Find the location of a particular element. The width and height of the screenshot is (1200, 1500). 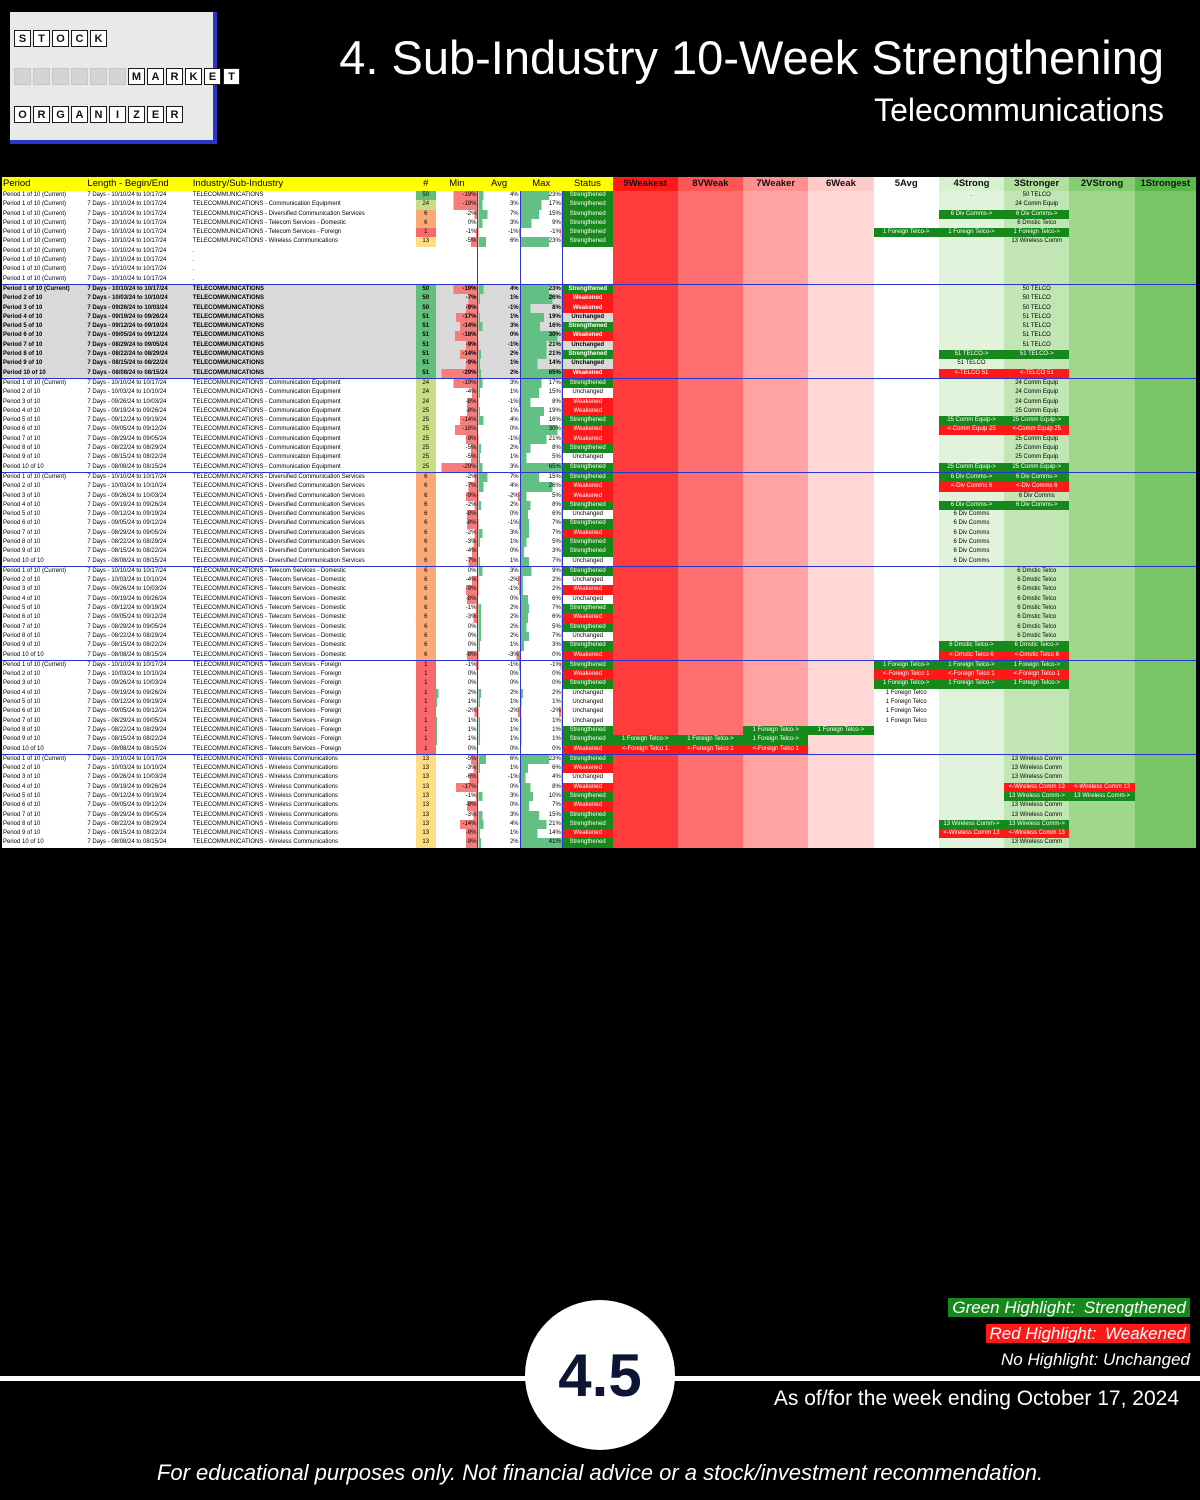

min-cell: -7% is located at coordinates (456, 561).